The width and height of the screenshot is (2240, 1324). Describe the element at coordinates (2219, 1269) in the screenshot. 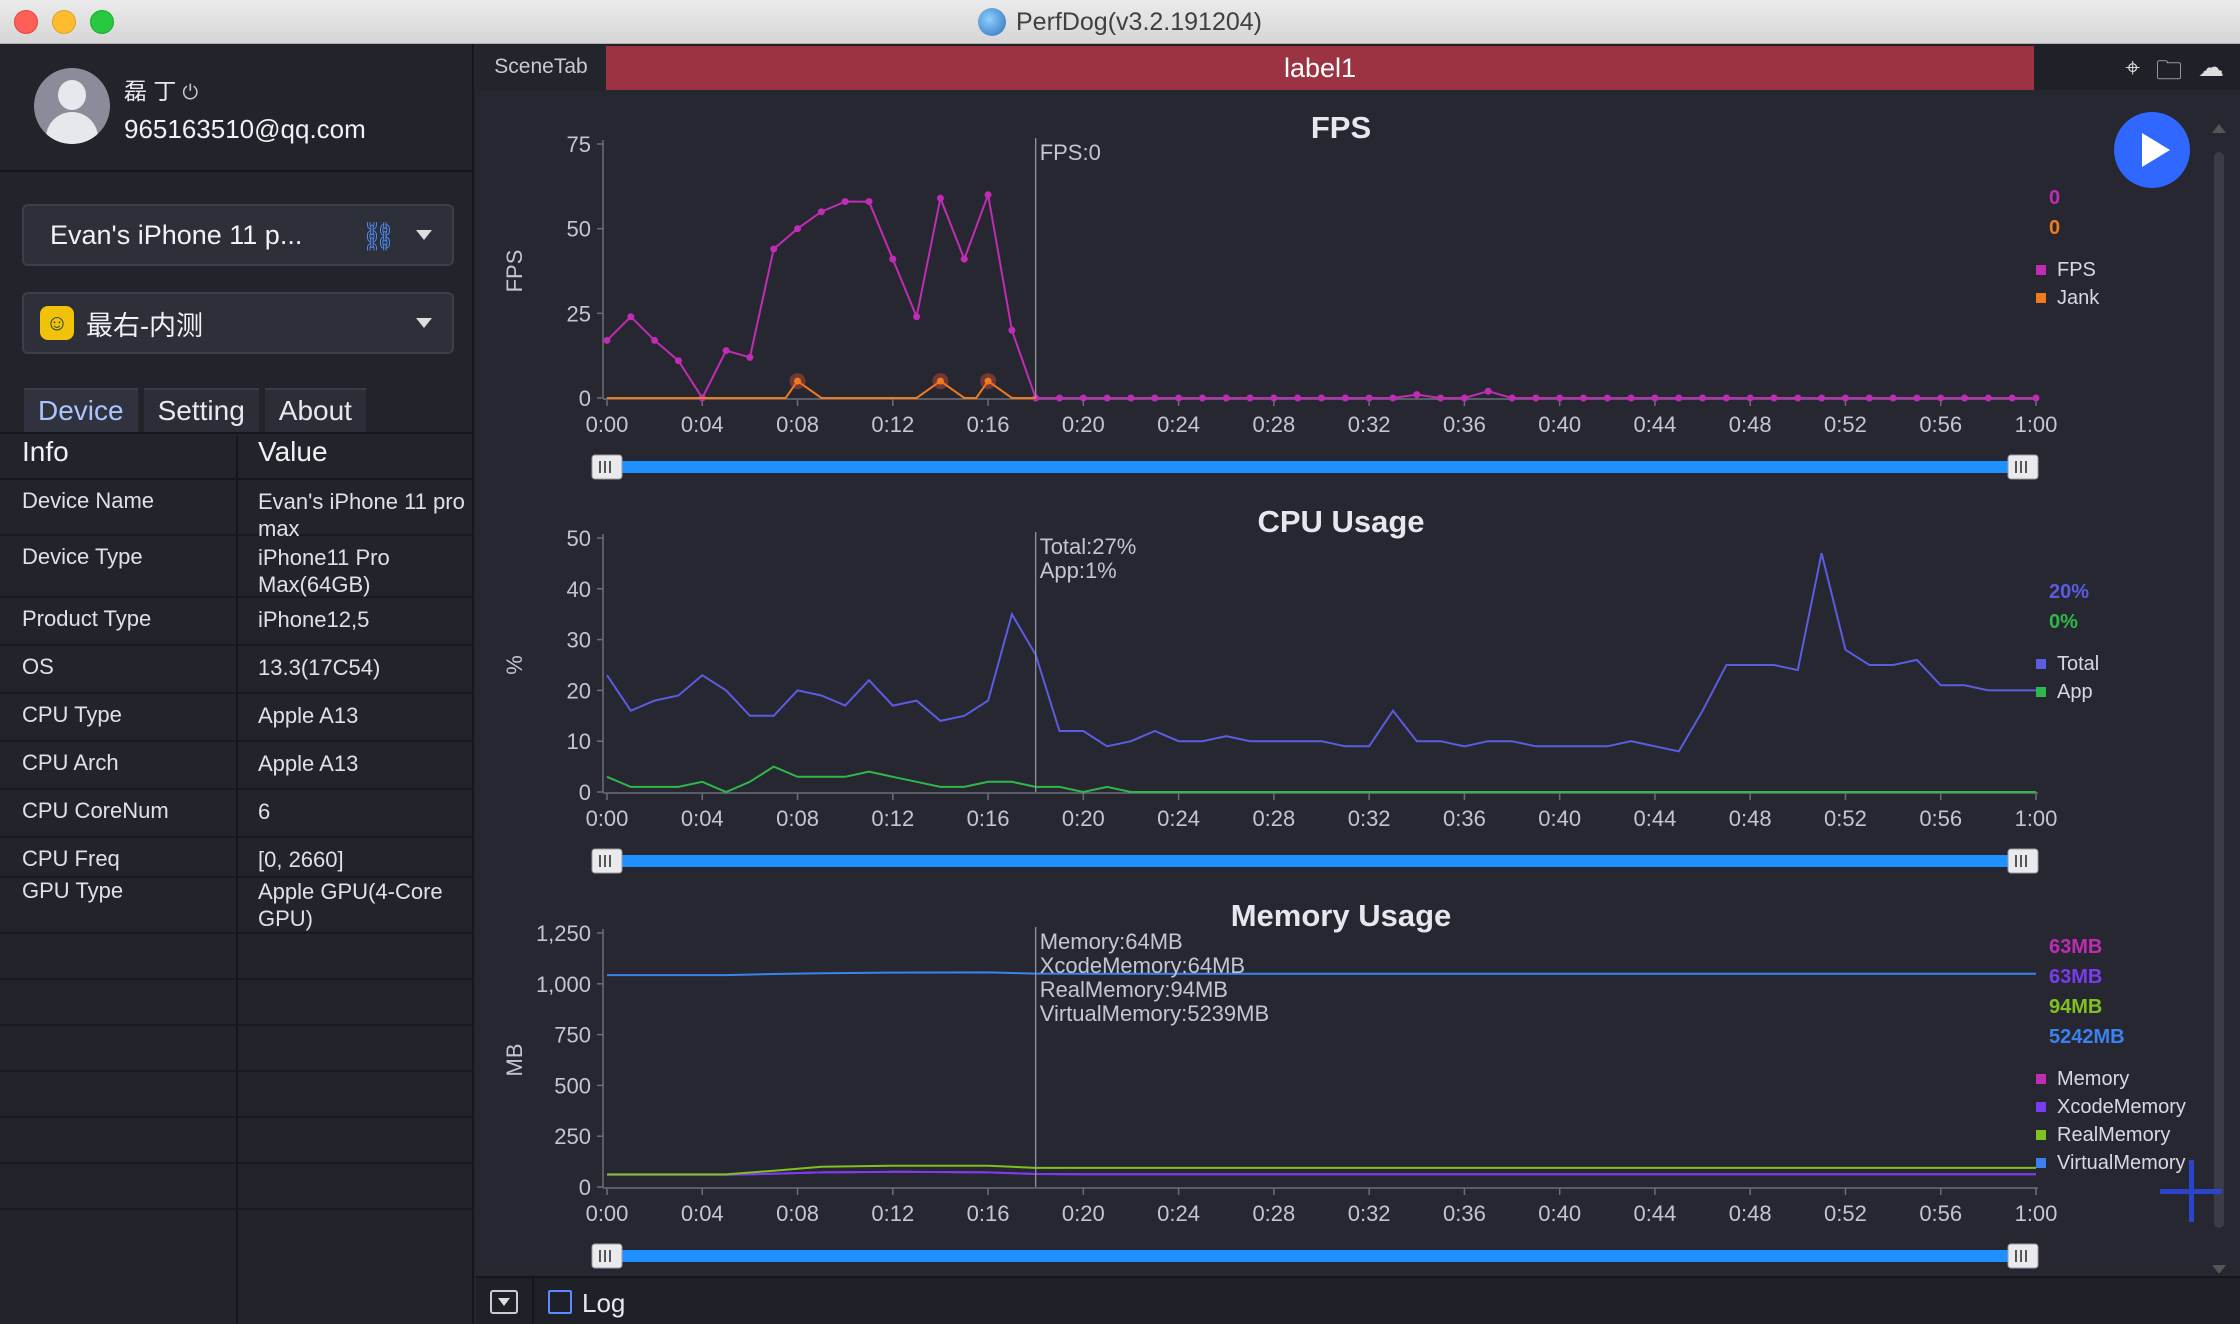

I see `scroll-down-icon` at that location.